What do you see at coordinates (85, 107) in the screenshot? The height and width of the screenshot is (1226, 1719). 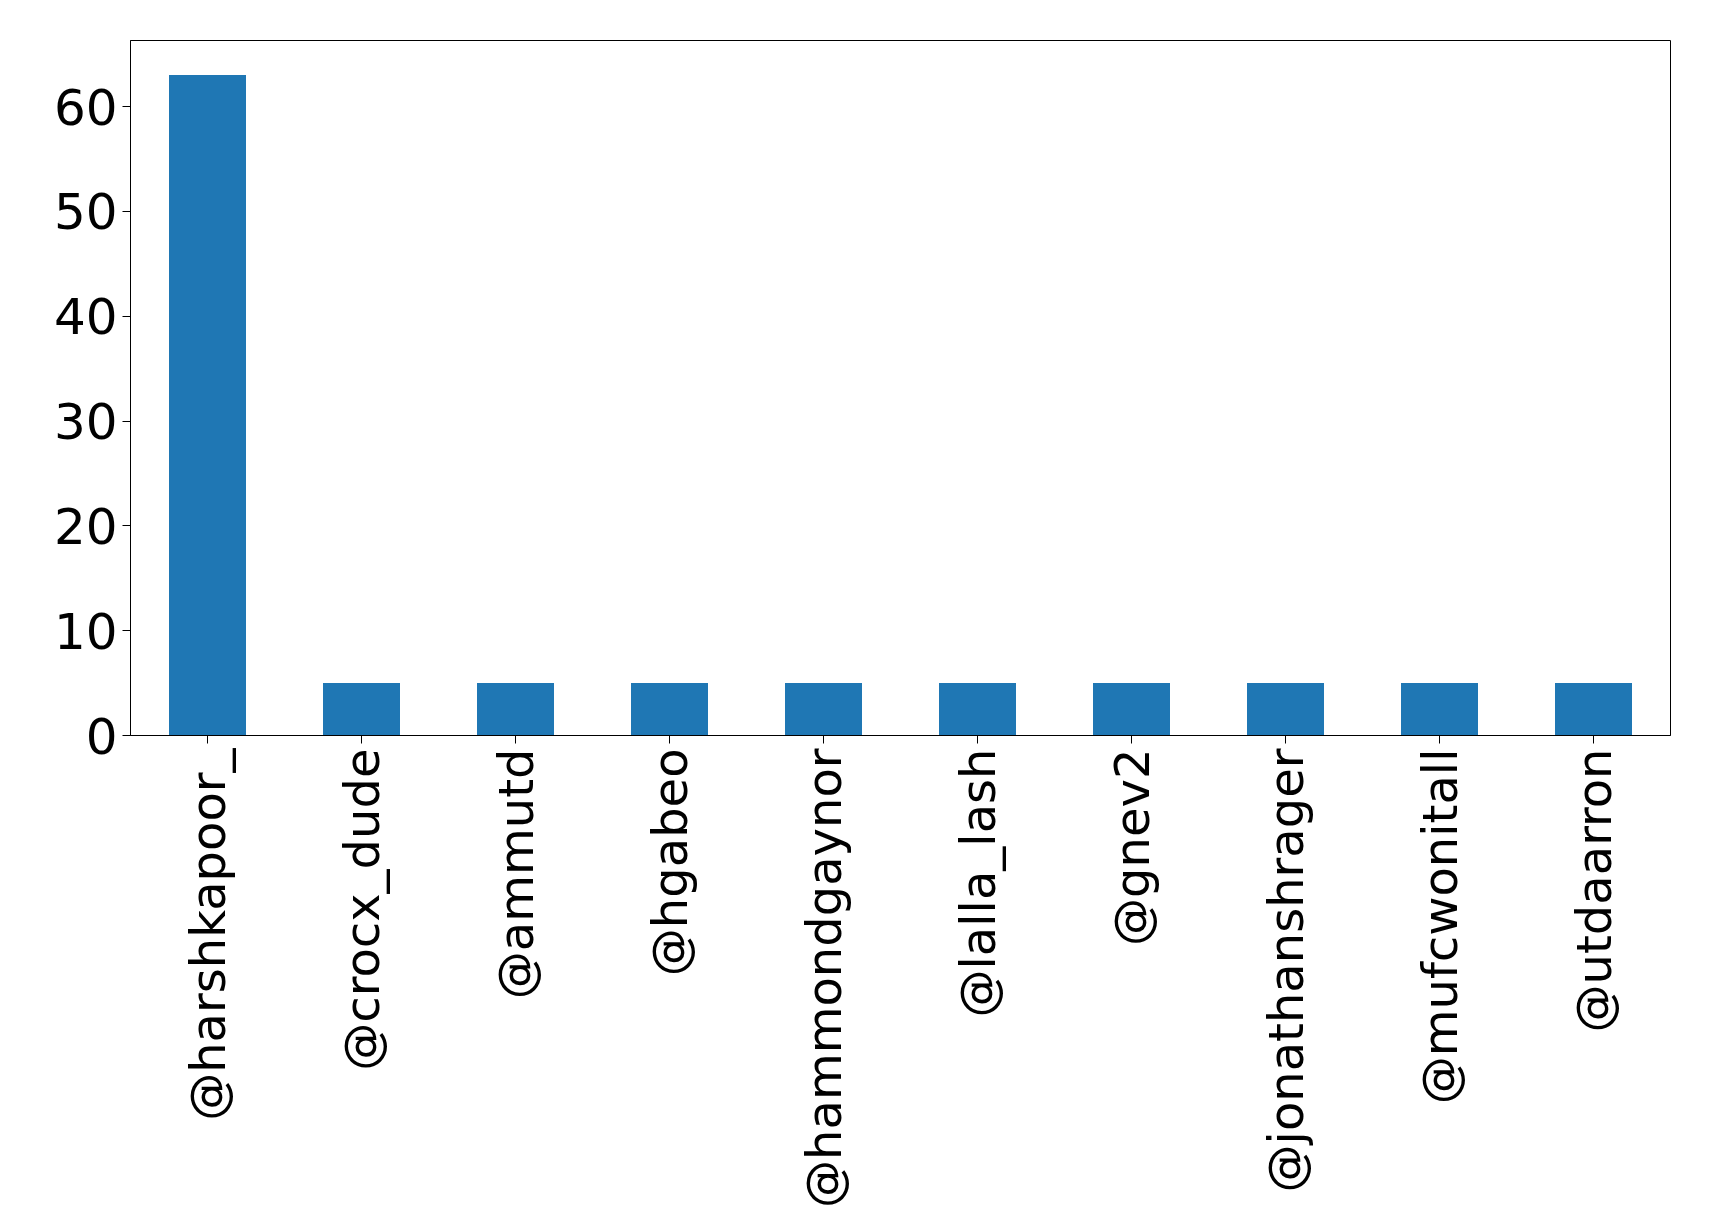 I see `y-tick-label: 60` at bounding box center [85, 107].